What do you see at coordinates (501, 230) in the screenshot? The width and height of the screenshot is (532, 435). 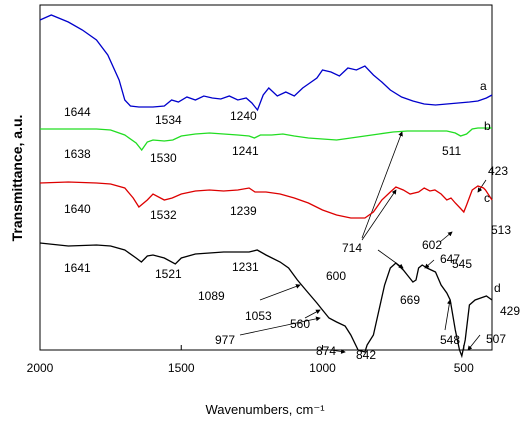 I see `annotation: 513` at bounding box center [501, 230].